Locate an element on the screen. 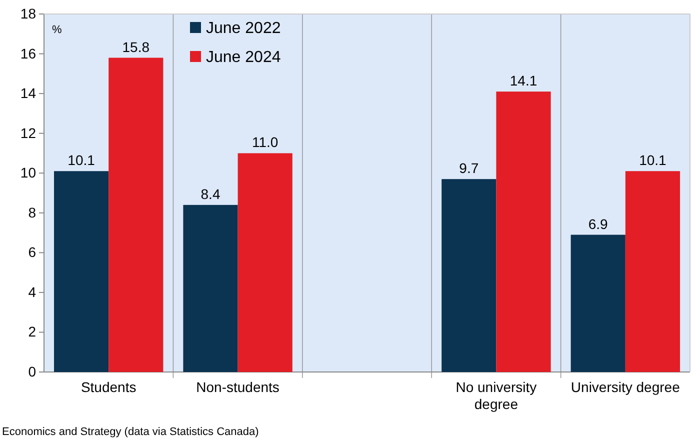 This screenshot has width=694, height=439. y-tick-label: 10 is located at coordinates (28, 172).